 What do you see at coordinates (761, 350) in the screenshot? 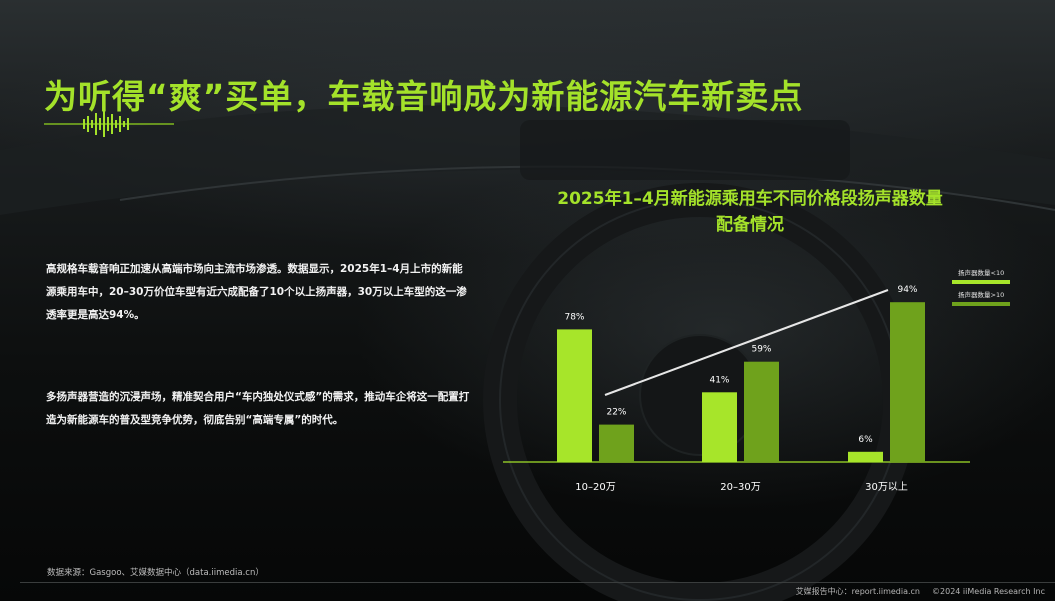
I see `data-label-2-2: 59%` at bounding box center [761, 350].